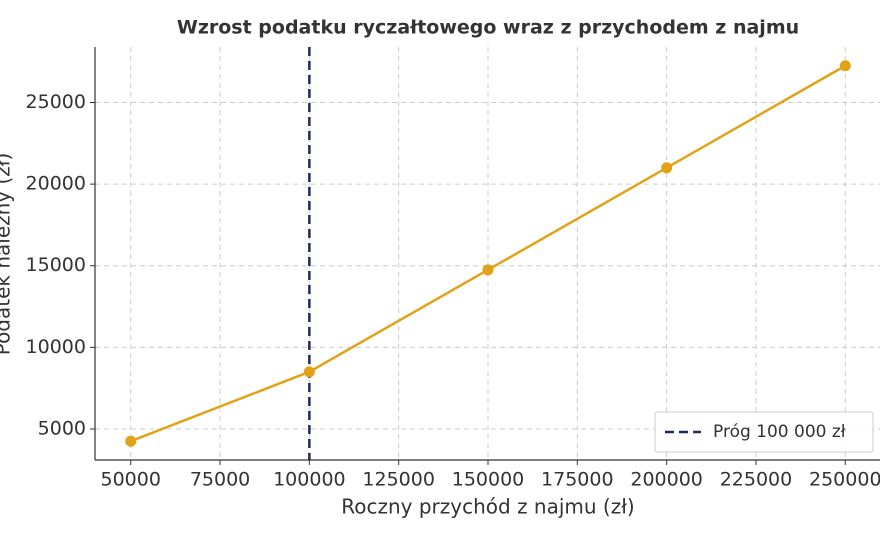 Image resolution: width=880 pixels, height=540 pixels. What do you see at coordinates (131, 480) in the screenshot?
I see `x-tick-label: 50000` at bounding box center [131, 480].